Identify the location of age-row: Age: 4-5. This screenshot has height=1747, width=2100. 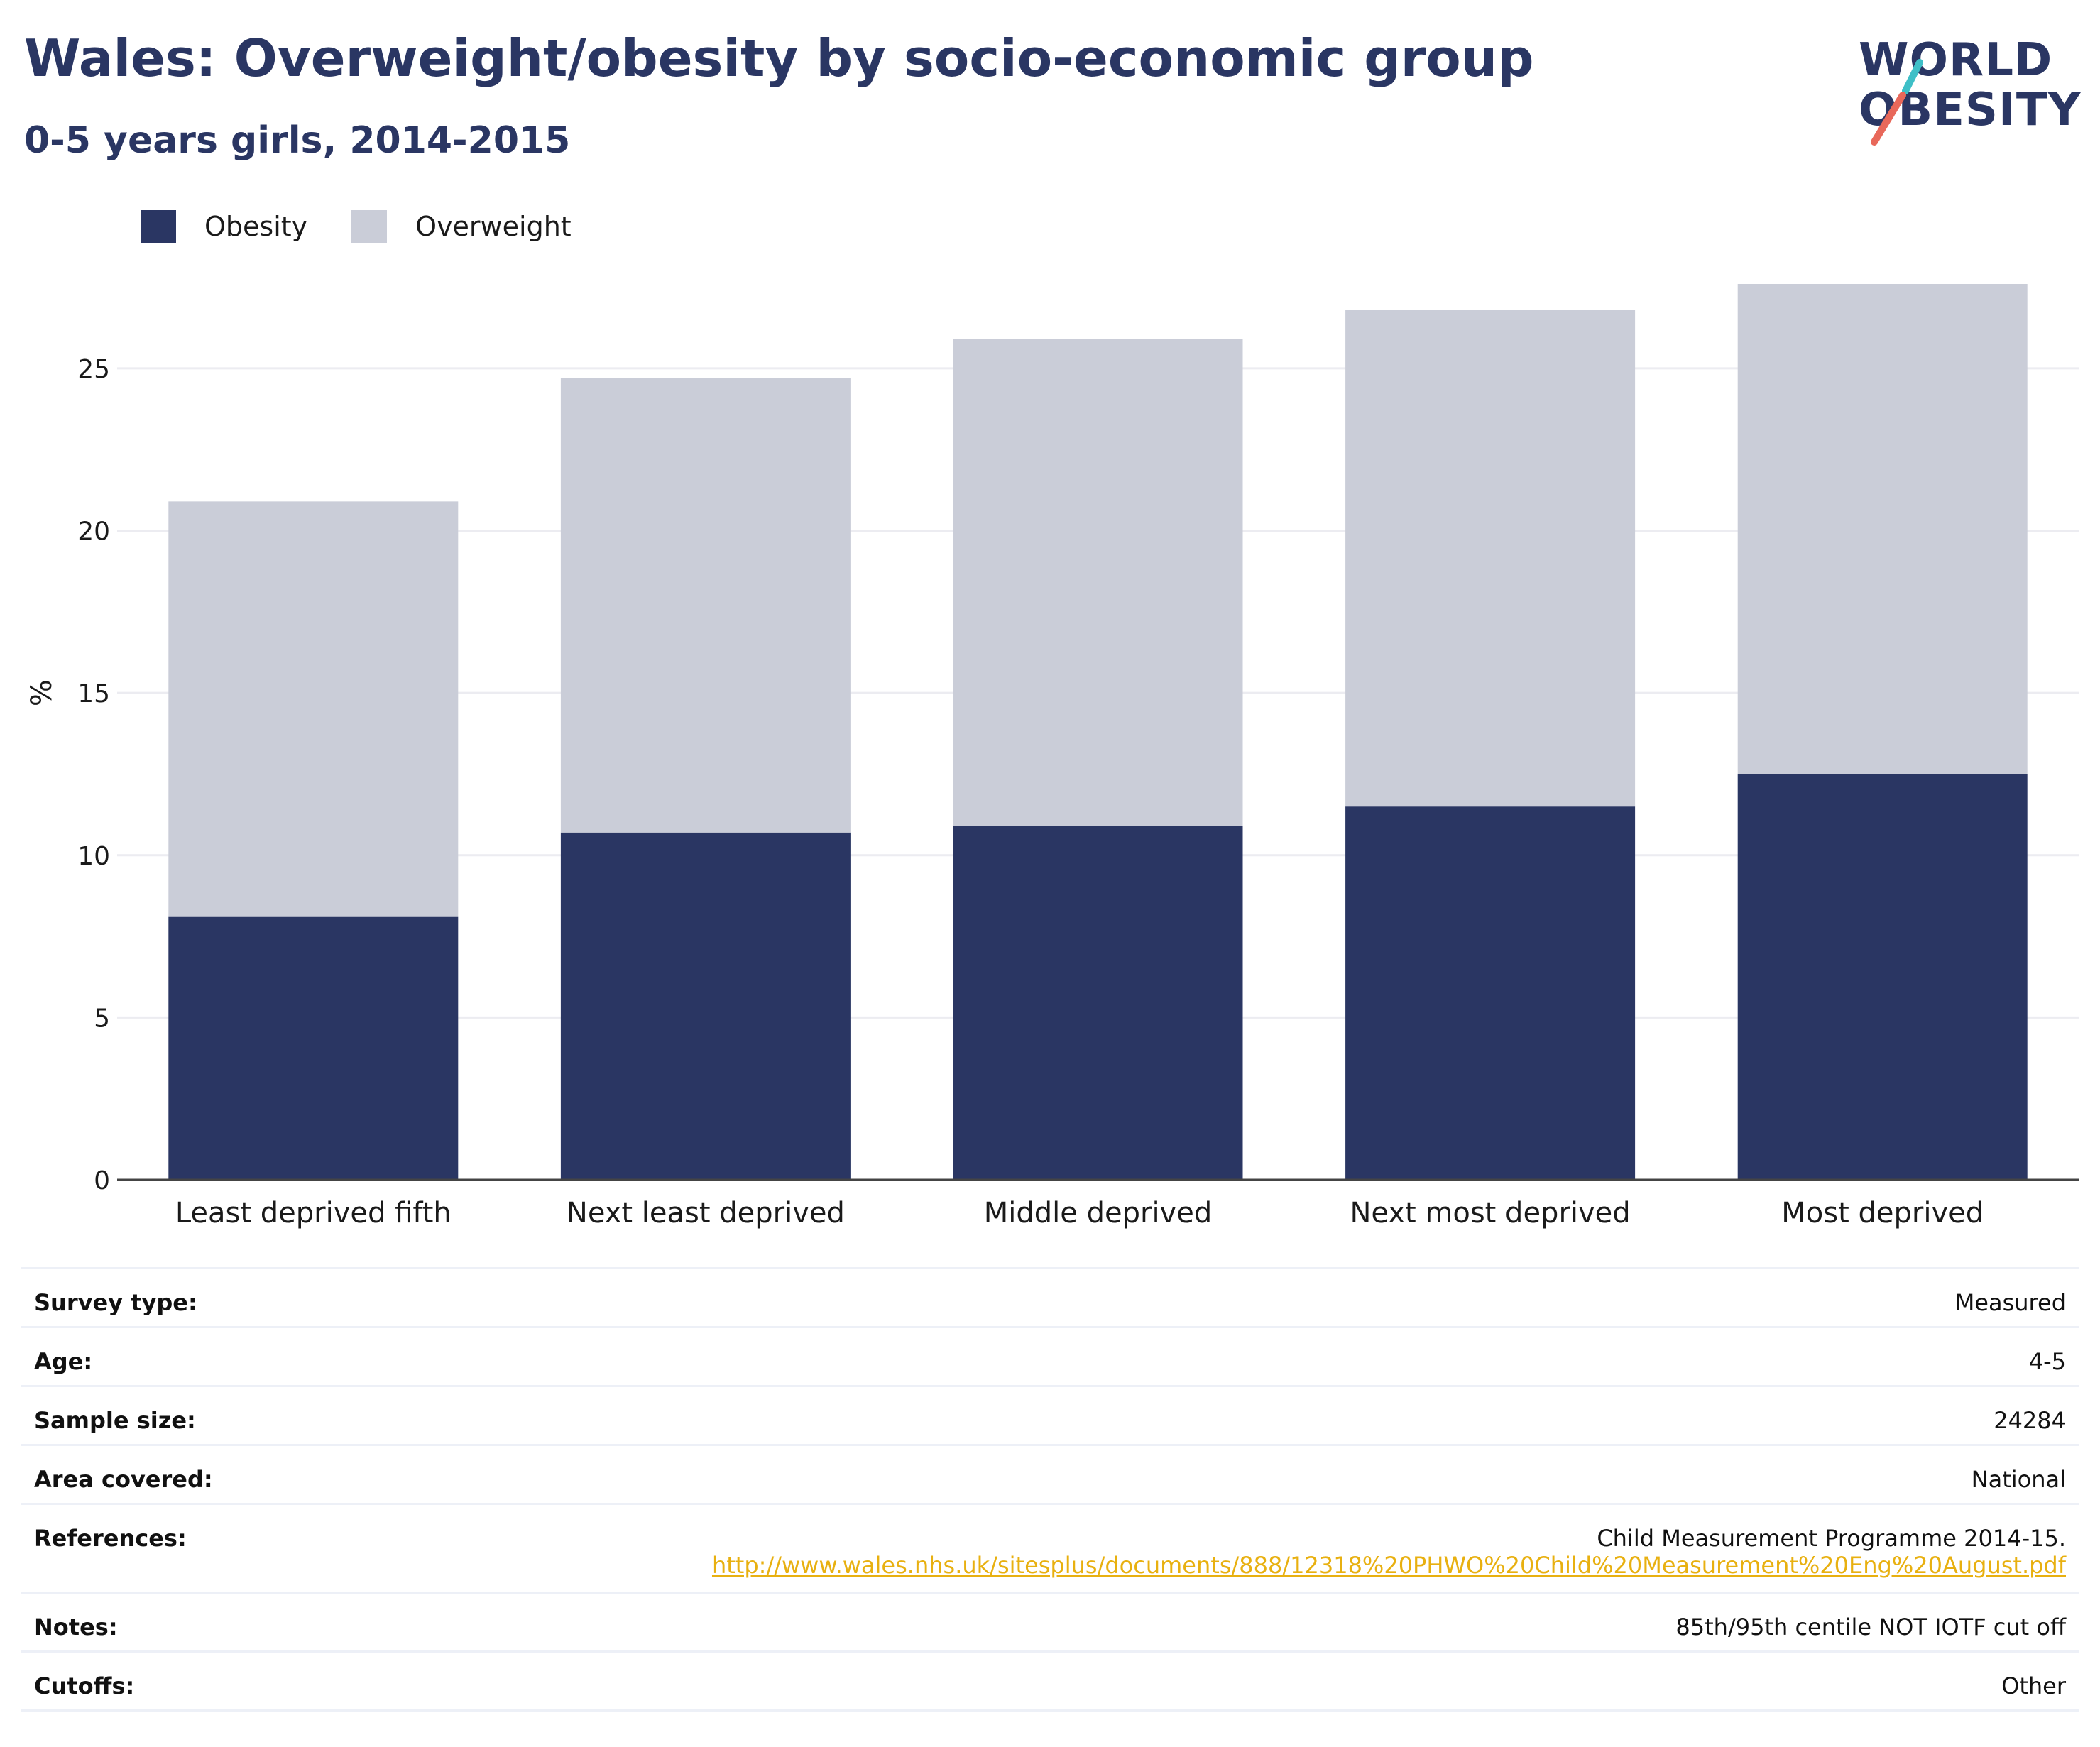
(1050, 1356).